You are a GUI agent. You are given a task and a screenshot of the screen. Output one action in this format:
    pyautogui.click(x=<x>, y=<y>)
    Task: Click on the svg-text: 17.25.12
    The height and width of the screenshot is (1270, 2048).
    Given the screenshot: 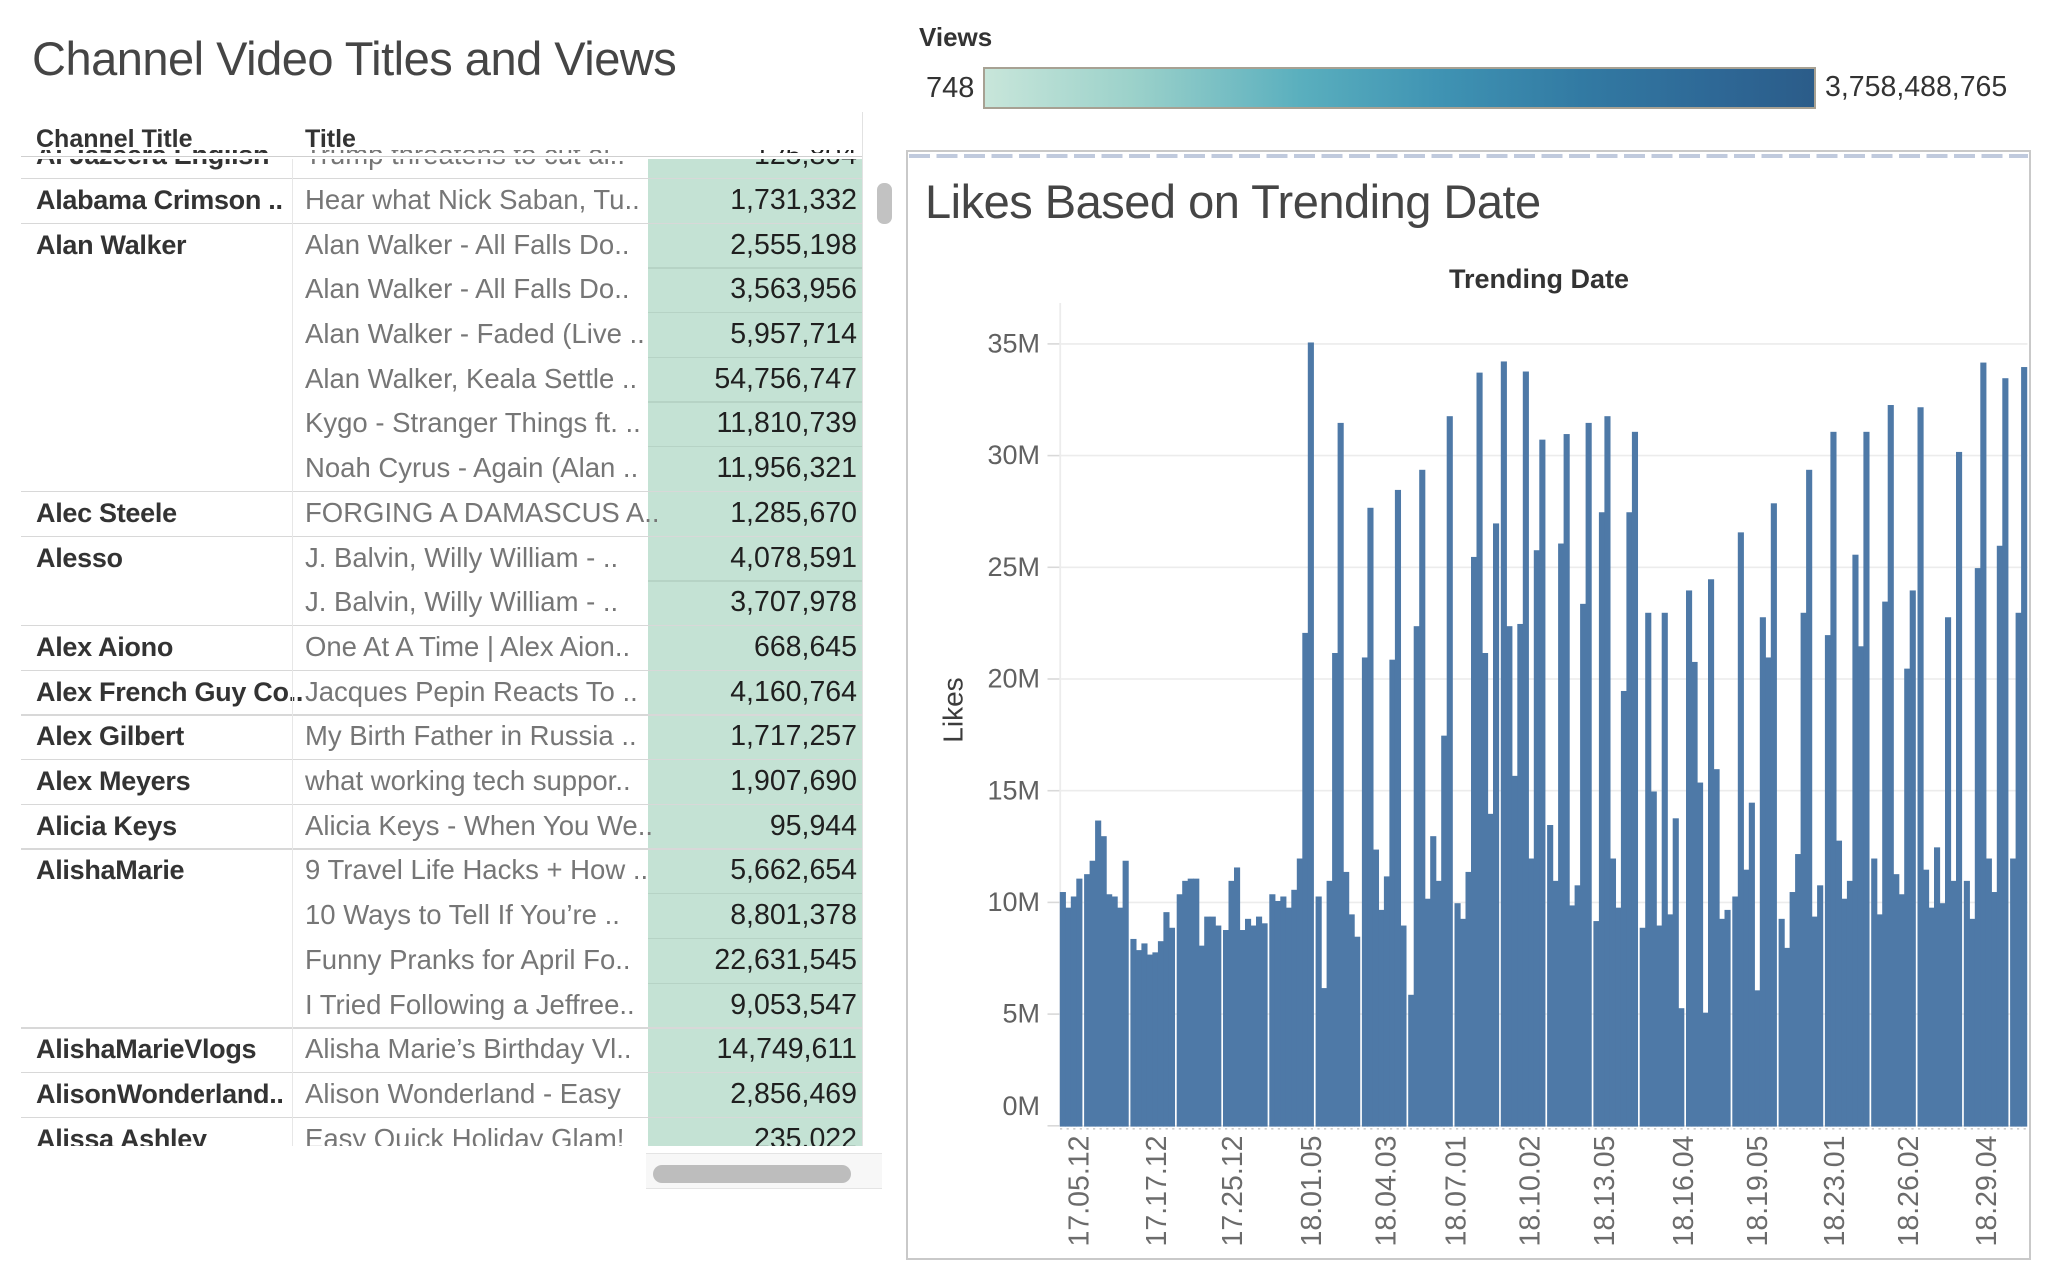 What is the action you would take?
    pyautogui.click(x=1233, y=1191)
    